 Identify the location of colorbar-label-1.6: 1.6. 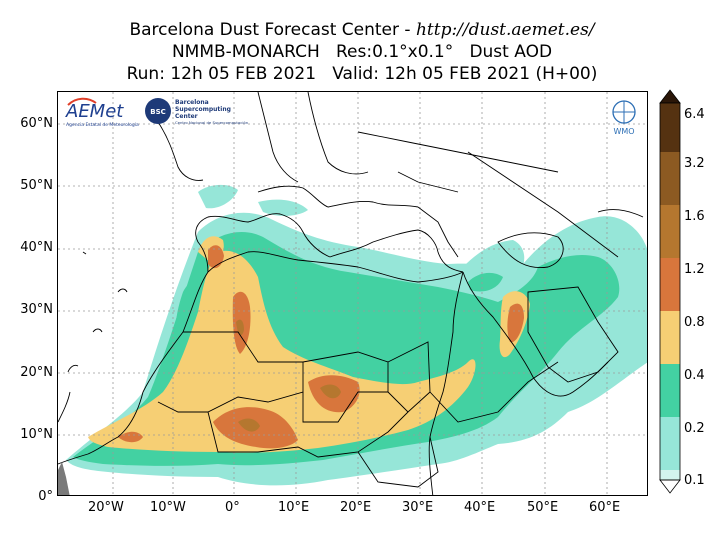
(694, 216).